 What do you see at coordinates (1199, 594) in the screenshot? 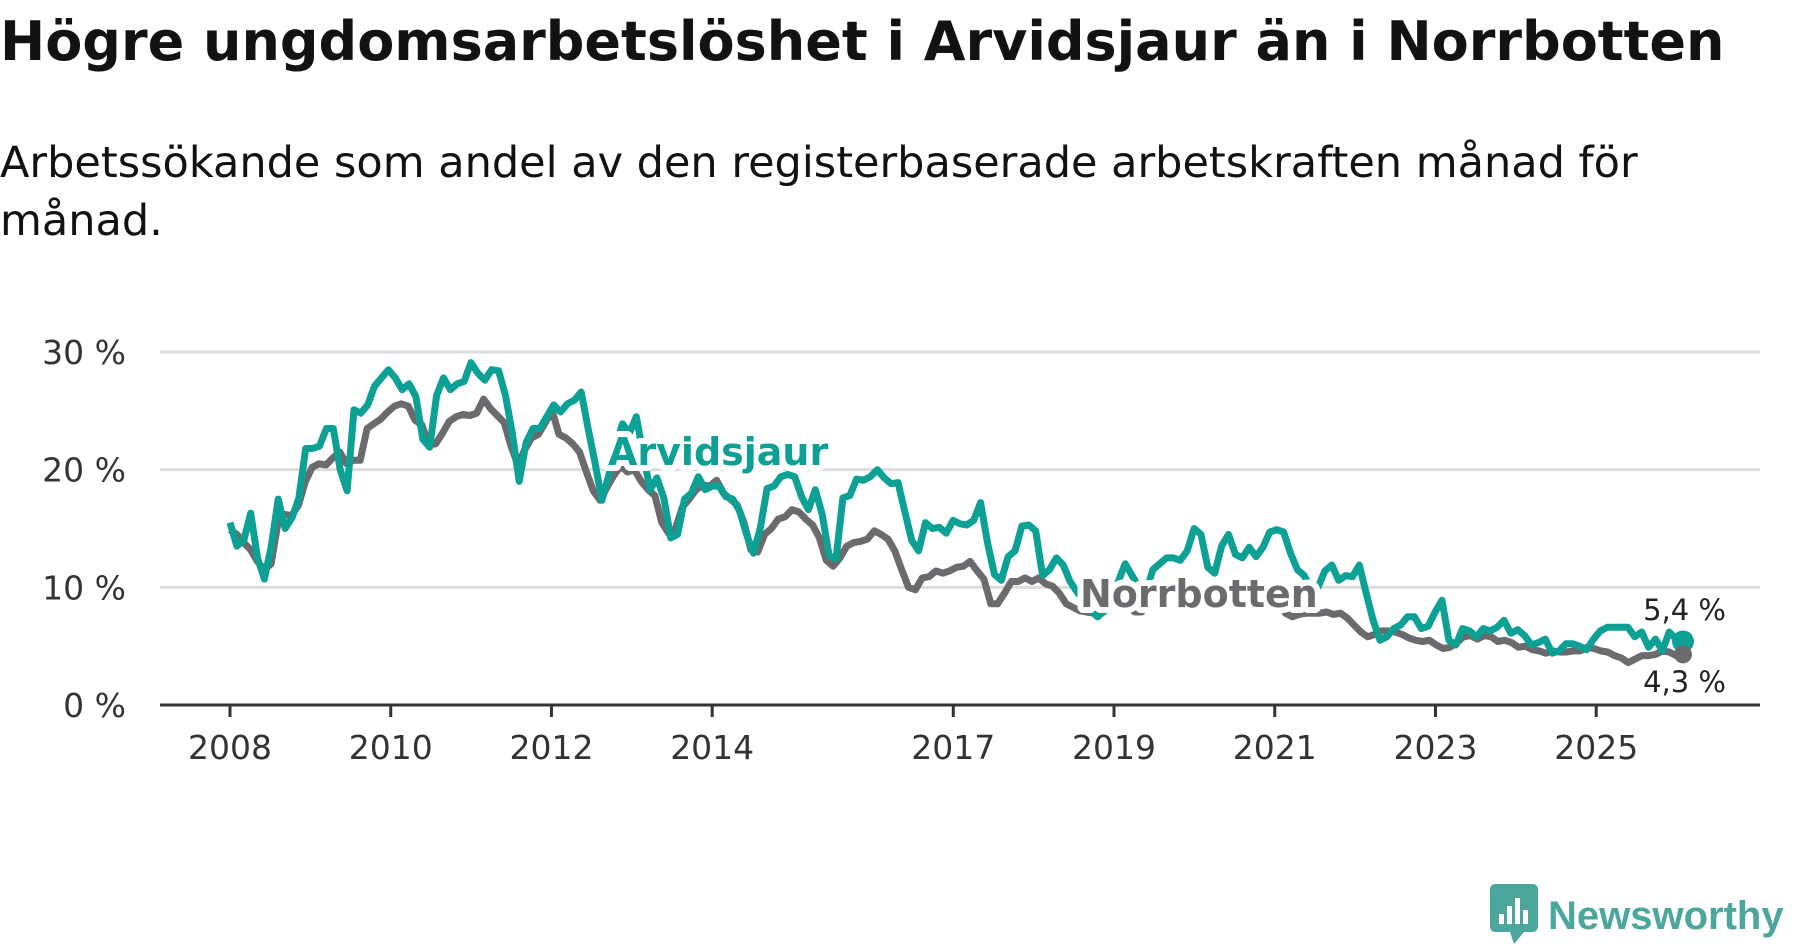
I see `series-label-norrbotten: Norrbotten` at bounding box center [1199, 594].